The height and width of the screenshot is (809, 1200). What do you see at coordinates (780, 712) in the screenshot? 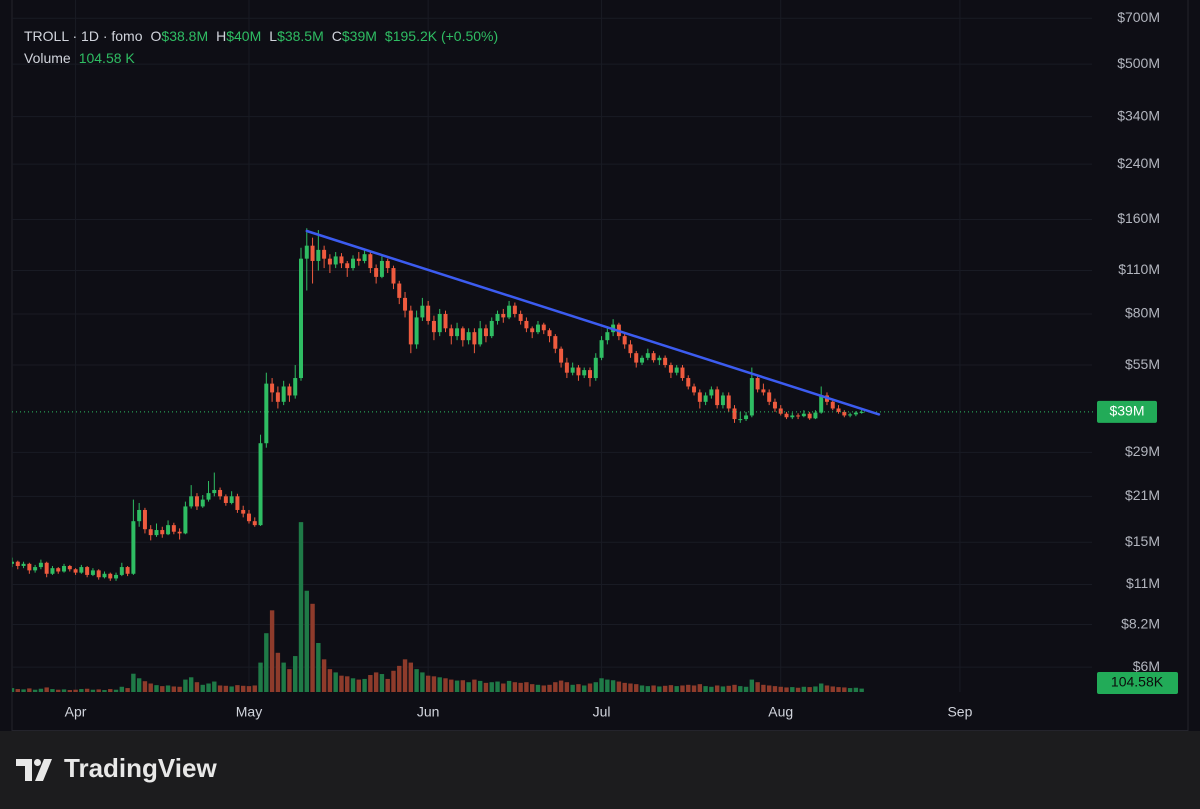
I see `x-tick-label: Aug` at bounding box center [780, 712].